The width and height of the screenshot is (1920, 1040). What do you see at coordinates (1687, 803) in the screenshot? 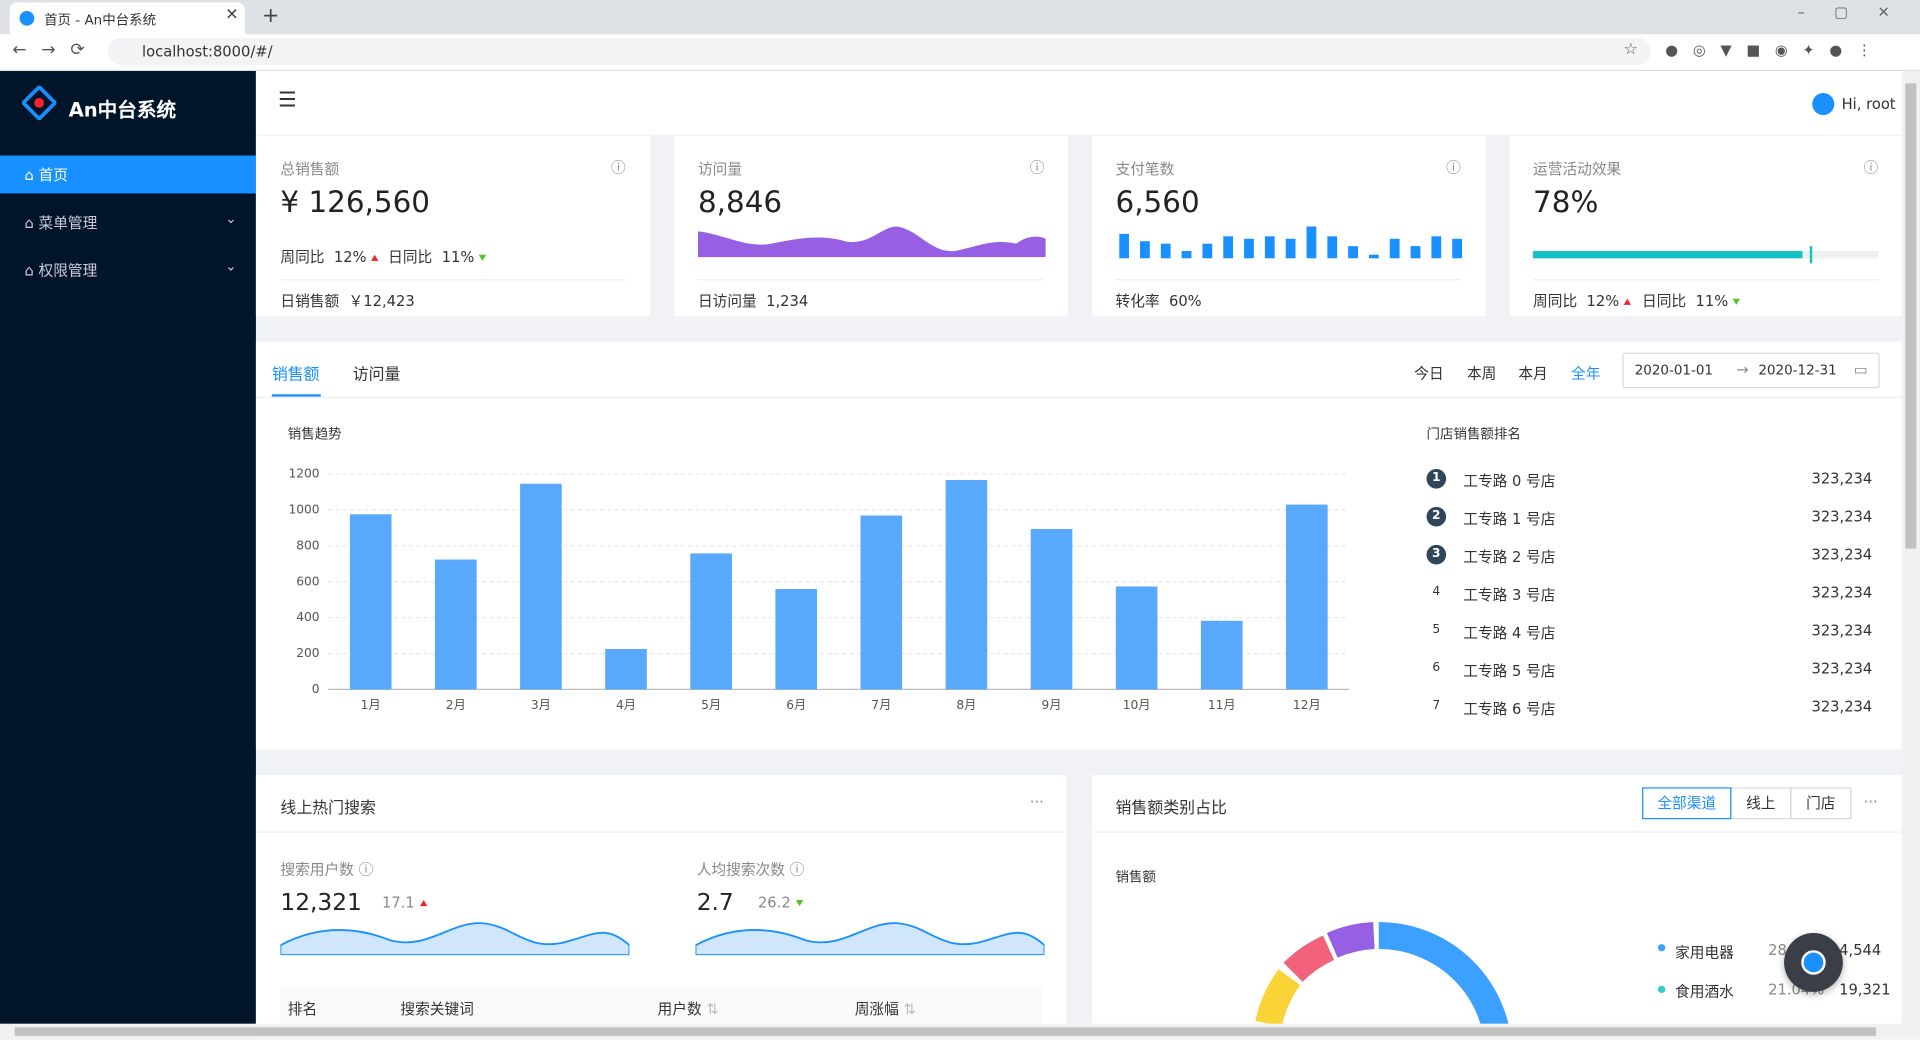
I see `segment-active: 全部渠道` at bounding box center [1687, 803].